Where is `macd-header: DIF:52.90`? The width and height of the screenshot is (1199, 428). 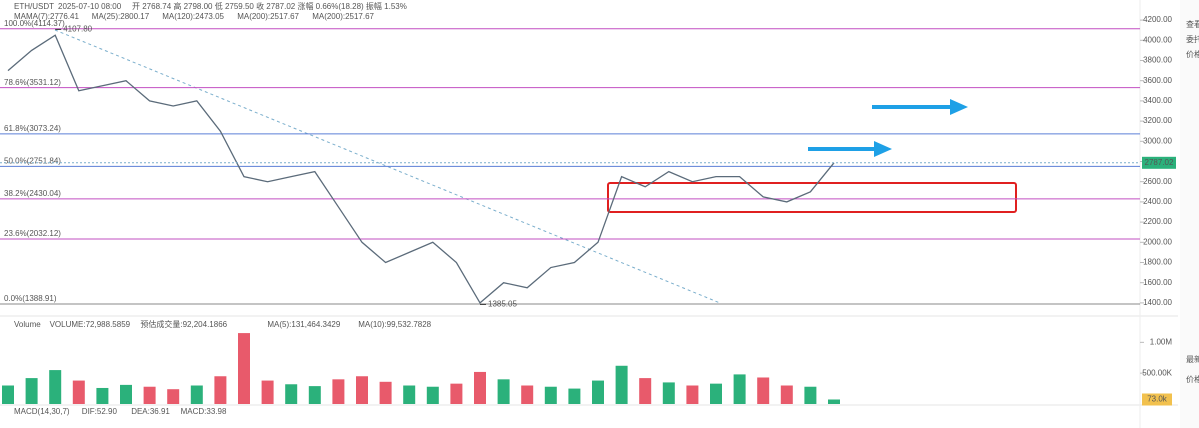
macd-header: DIF:52.90 is located at coordinates (100, 411).